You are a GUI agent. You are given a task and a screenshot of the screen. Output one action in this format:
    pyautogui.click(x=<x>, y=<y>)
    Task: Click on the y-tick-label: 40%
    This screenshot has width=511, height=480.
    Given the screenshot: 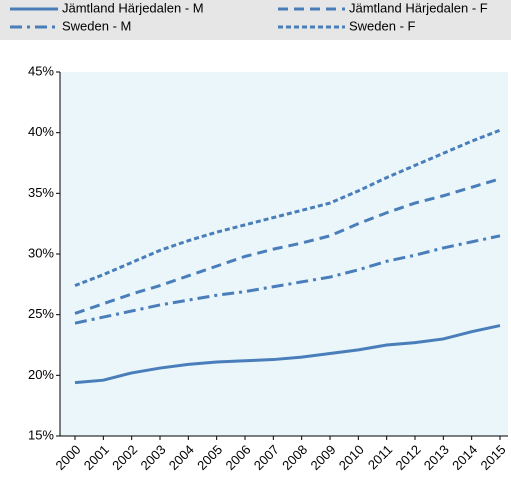 What is the action you would take?
    pyautogui.click(x=41, y=131)
    